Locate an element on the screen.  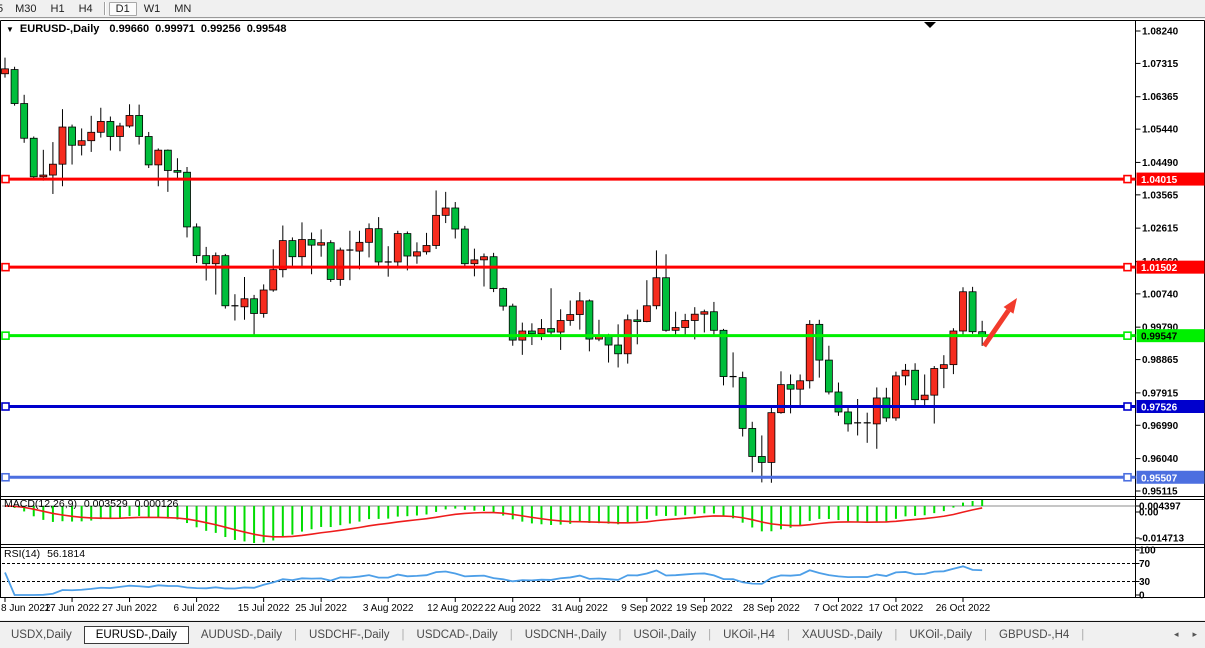
rsi-name: RSI(14) is located at coordinates (22, 554).